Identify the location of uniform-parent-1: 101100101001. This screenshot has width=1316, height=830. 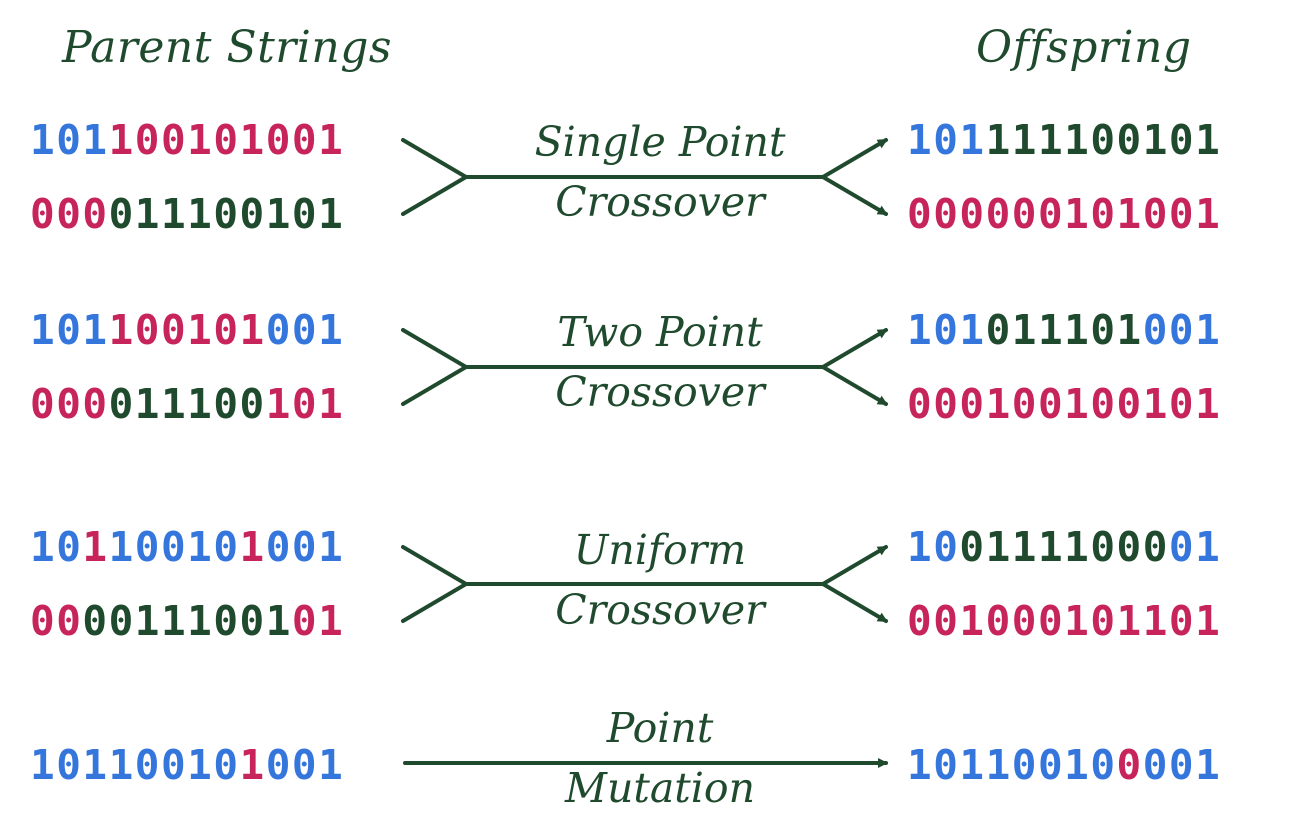
(187, 547).